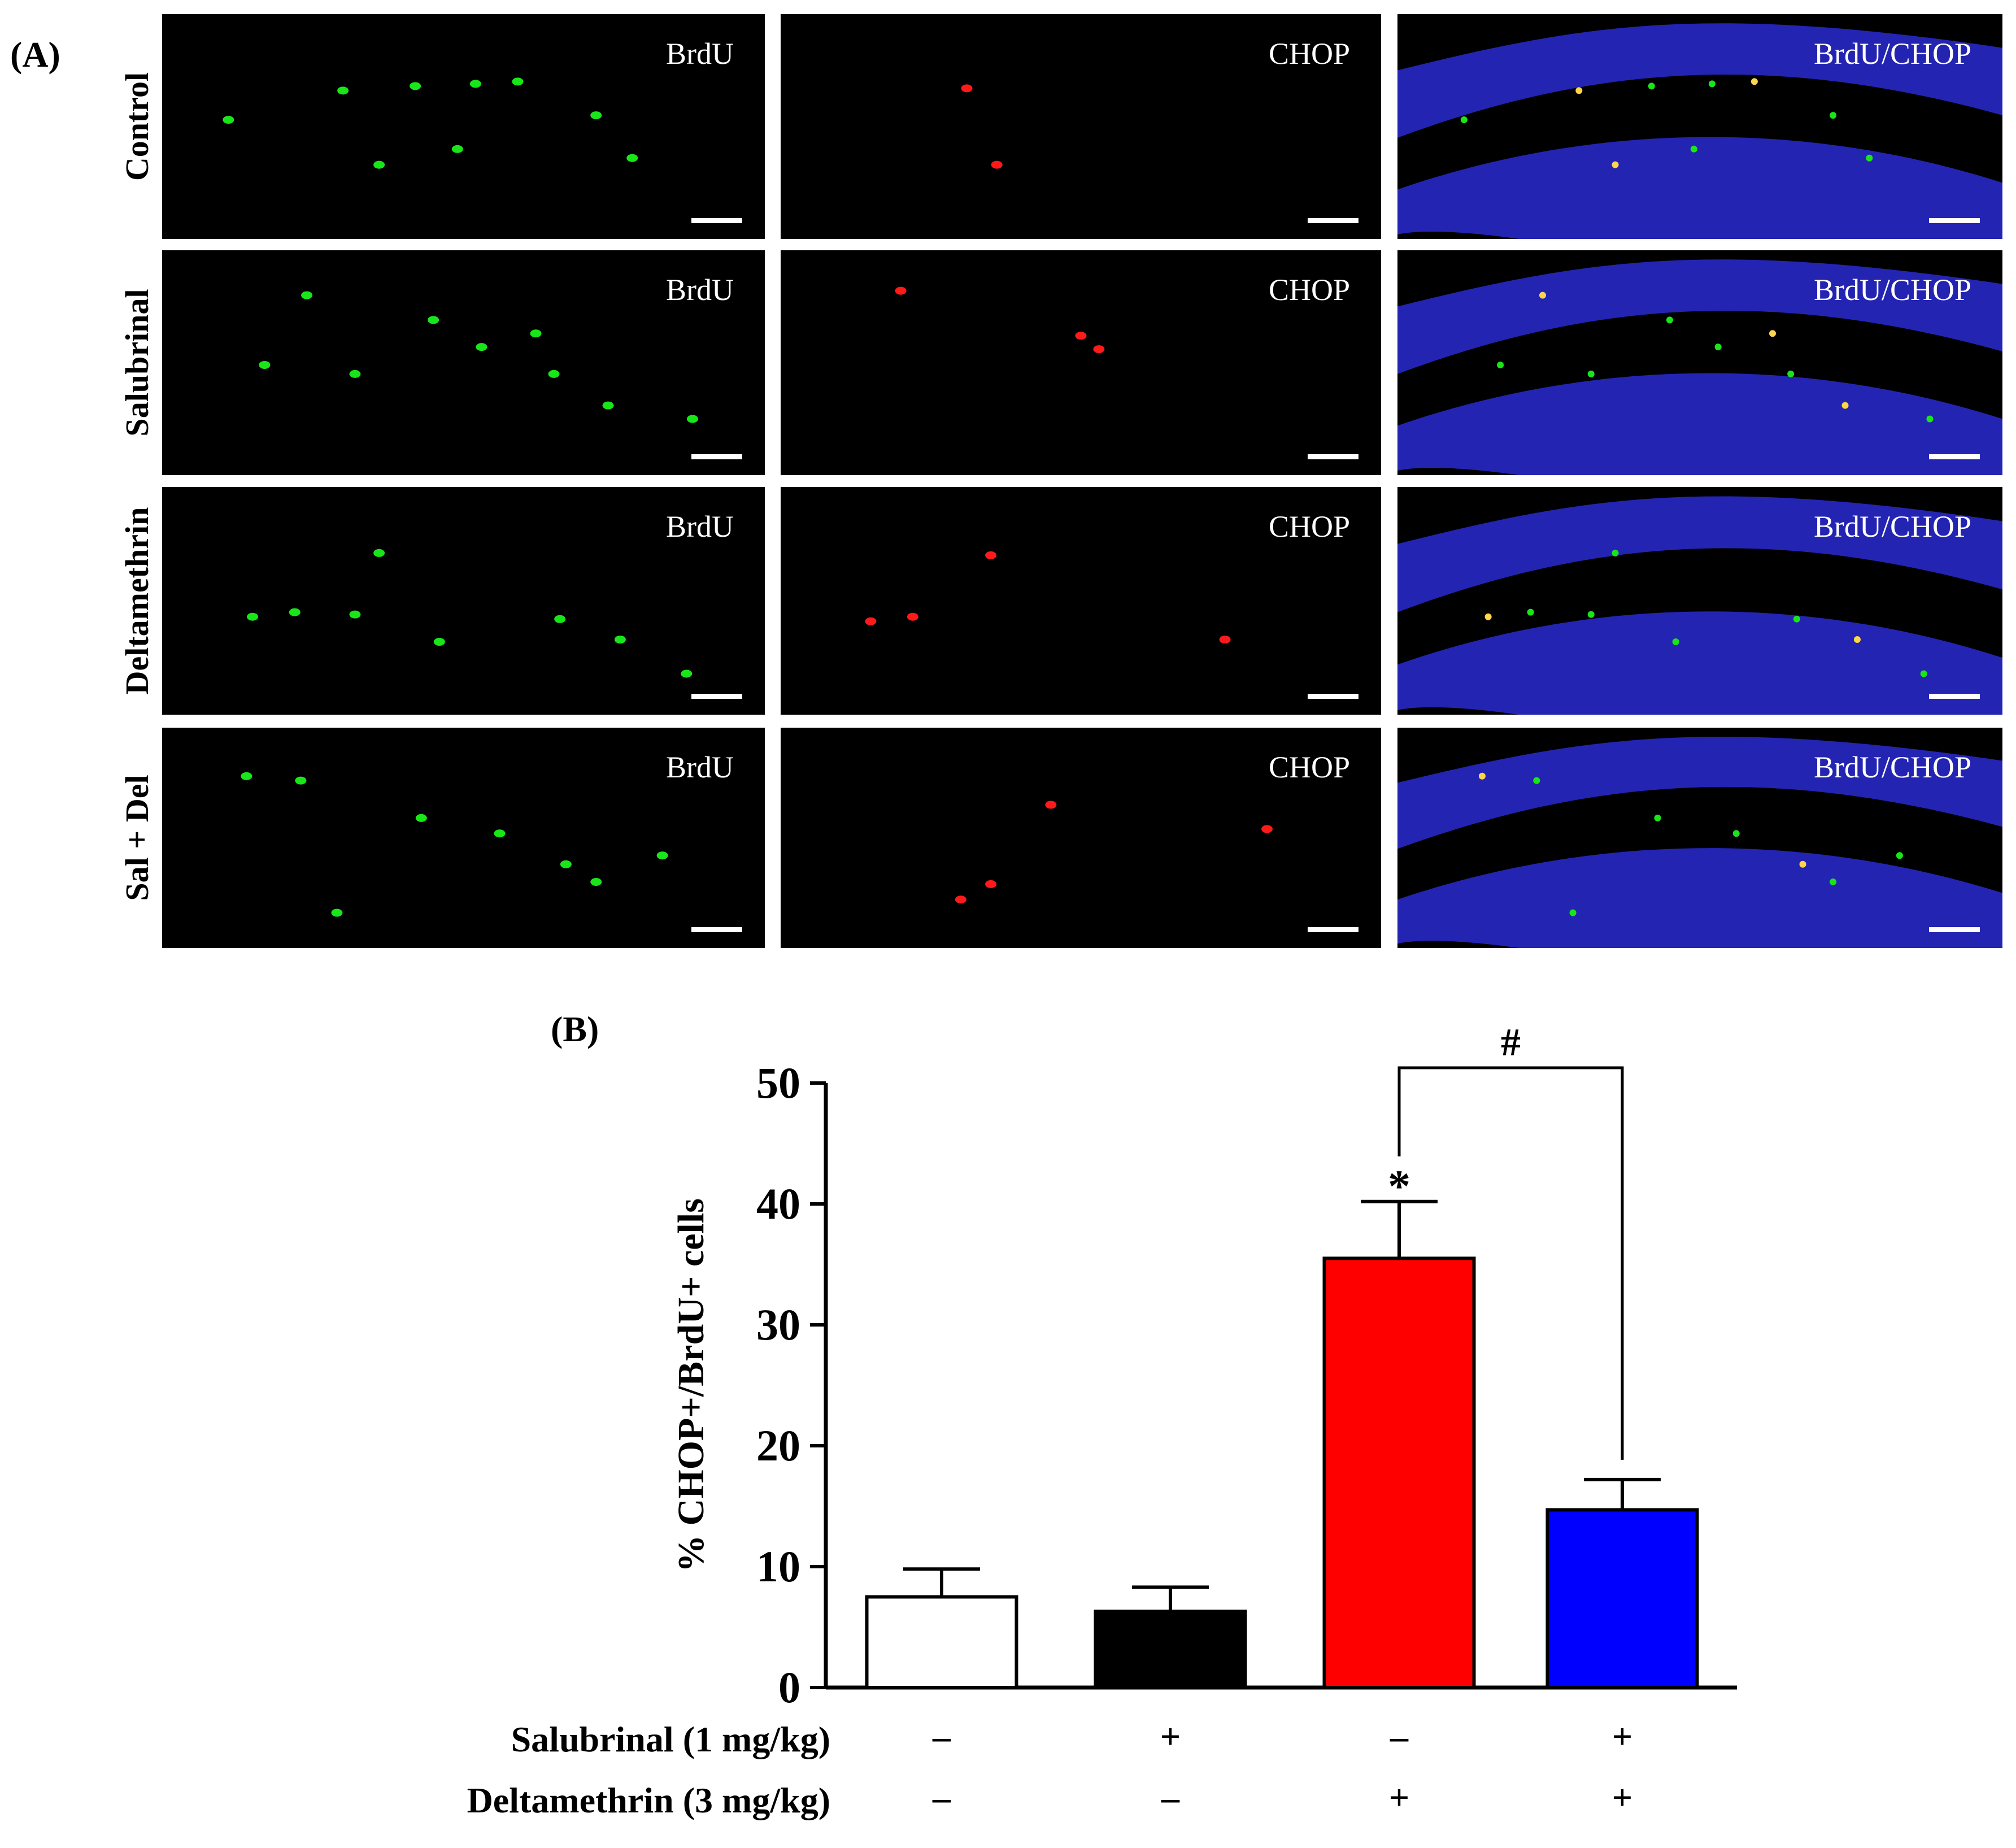  What do you see at coordinates (1510, 1263) in the screenshot?
I see `significance-bracket` at bounding box center [1510, 1263].